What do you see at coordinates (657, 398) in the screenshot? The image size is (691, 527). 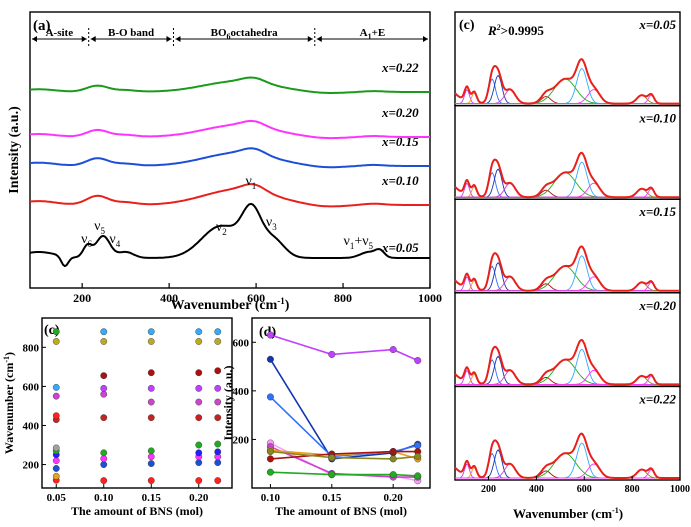 I see `fit-subpanel-label: x=0.22` at bounding box center [657, 398].